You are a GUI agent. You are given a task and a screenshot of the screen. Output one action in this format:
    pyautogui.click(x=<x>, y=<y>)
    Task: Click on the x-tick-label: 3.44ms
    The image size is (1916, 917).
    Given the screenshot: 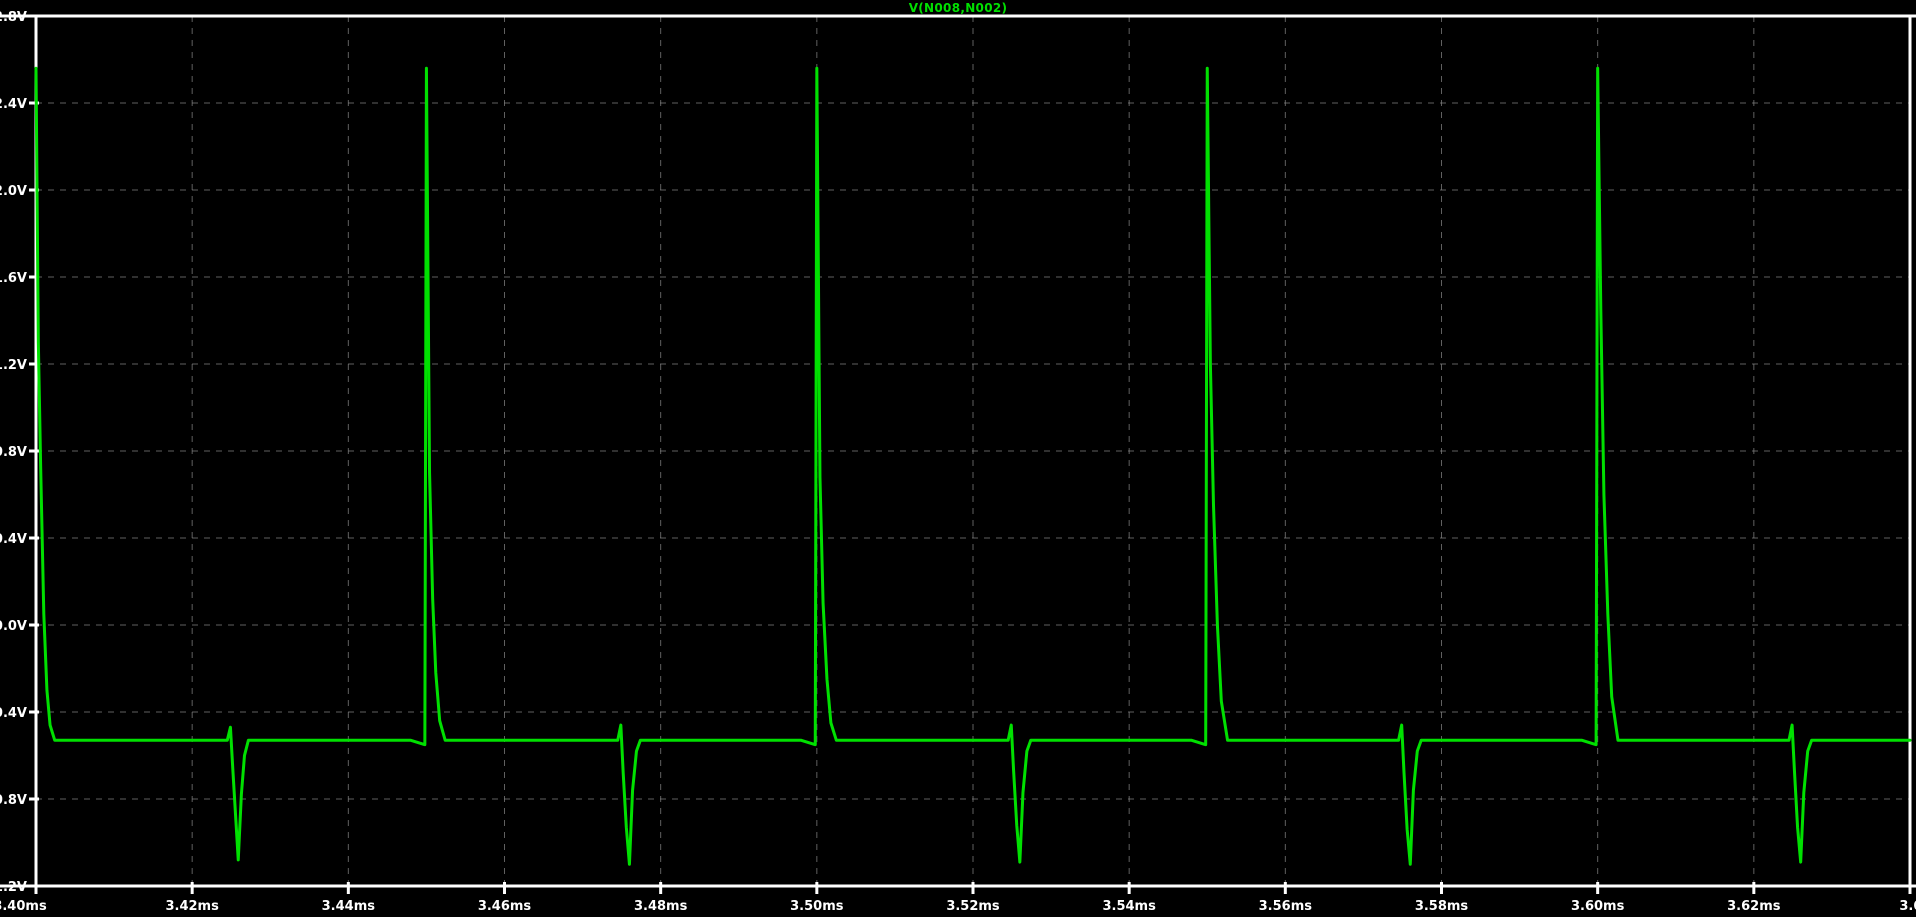 What is the action you would take?
    pyautogui.click(x=349, y=906)
    